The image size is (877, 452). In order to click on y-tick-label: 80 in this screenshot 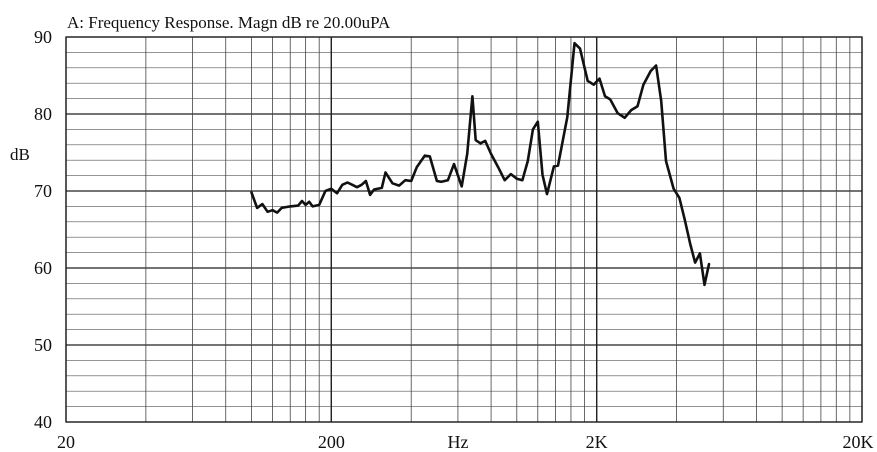, I will do `click(43, 114)`.